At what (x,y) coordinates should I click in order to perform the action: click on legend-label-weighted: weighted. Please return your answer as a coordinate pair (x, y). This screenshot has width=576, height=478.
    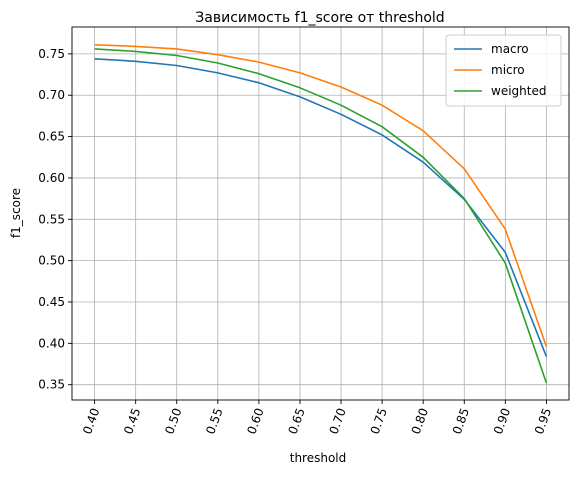
    Looking at the image, I should click on (518, 91).